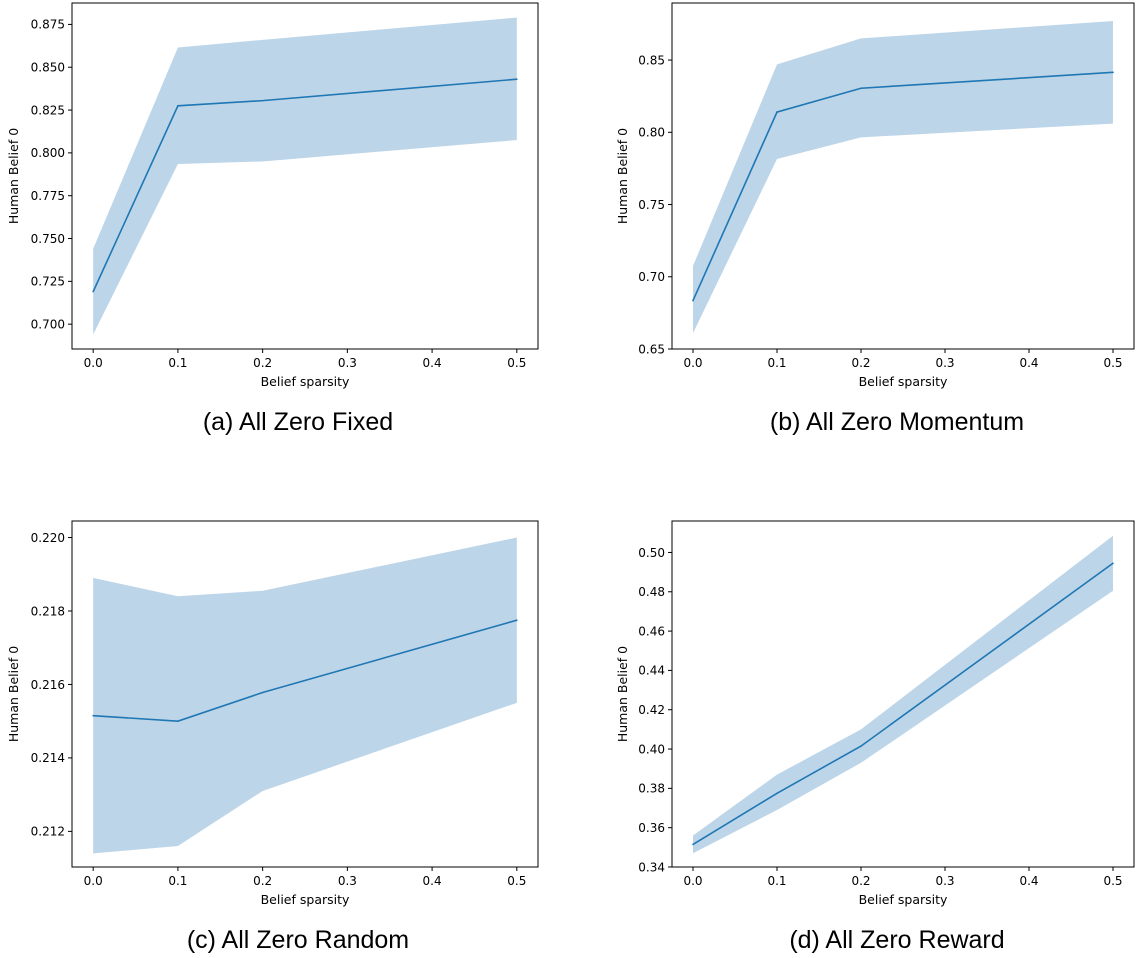 Image resolution: width=1136 pixels, height=958 pixels. What do you see at coordinates (48, 538) in the screenshot?
I see `y-tick-label: 0.220` at bounding box center [48, 538].